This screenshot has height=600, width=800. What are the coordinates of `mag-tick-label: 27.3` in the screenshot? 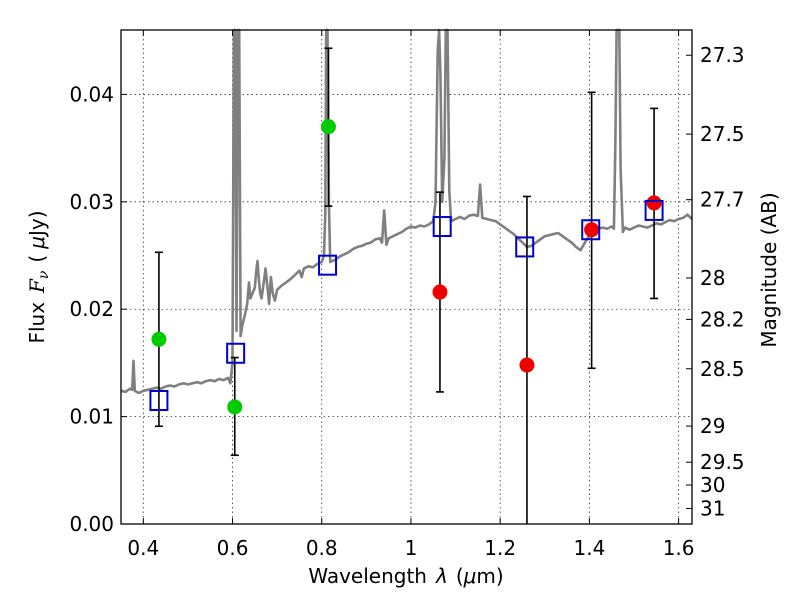 It's located at (722, 55).